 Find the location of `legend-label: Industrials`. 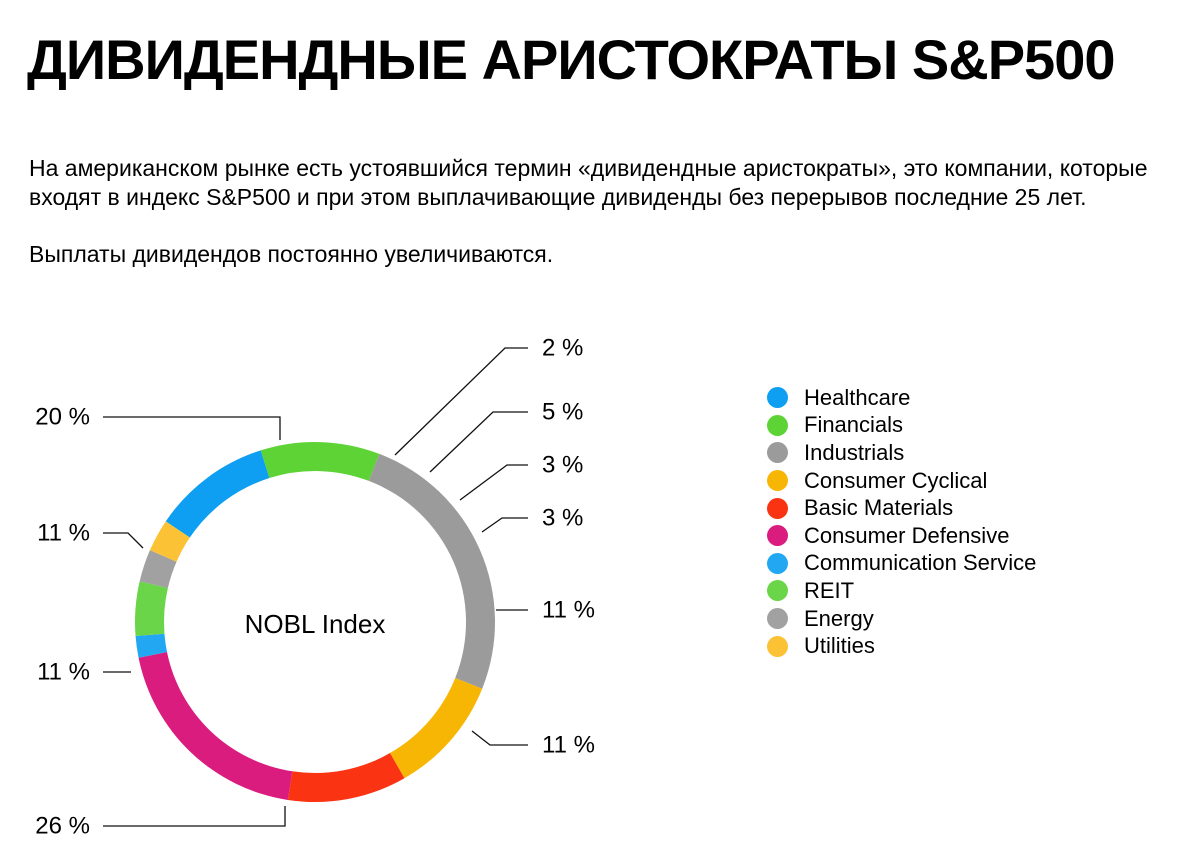

legend-label: Industrials is located at coordinates (854, 452).